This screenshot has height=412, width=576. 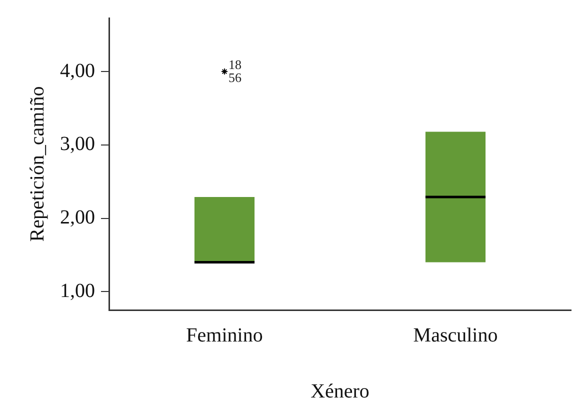 What do you see at coordinates (340, 391) in the screenshot?
I see `x-axis-title: Xénero` at bounding box center [340, 391].